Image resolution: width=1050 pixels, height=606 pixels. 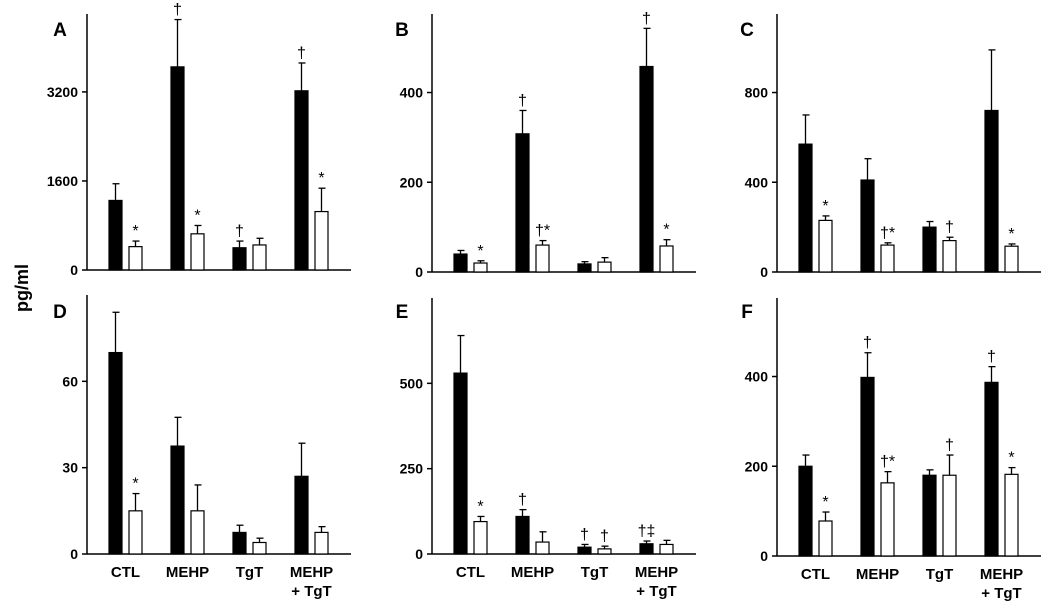 What do you see at coordinates (70, 381) in the screenshot?
I see `y-tick-label: 60` at bounding box center [70, 381].